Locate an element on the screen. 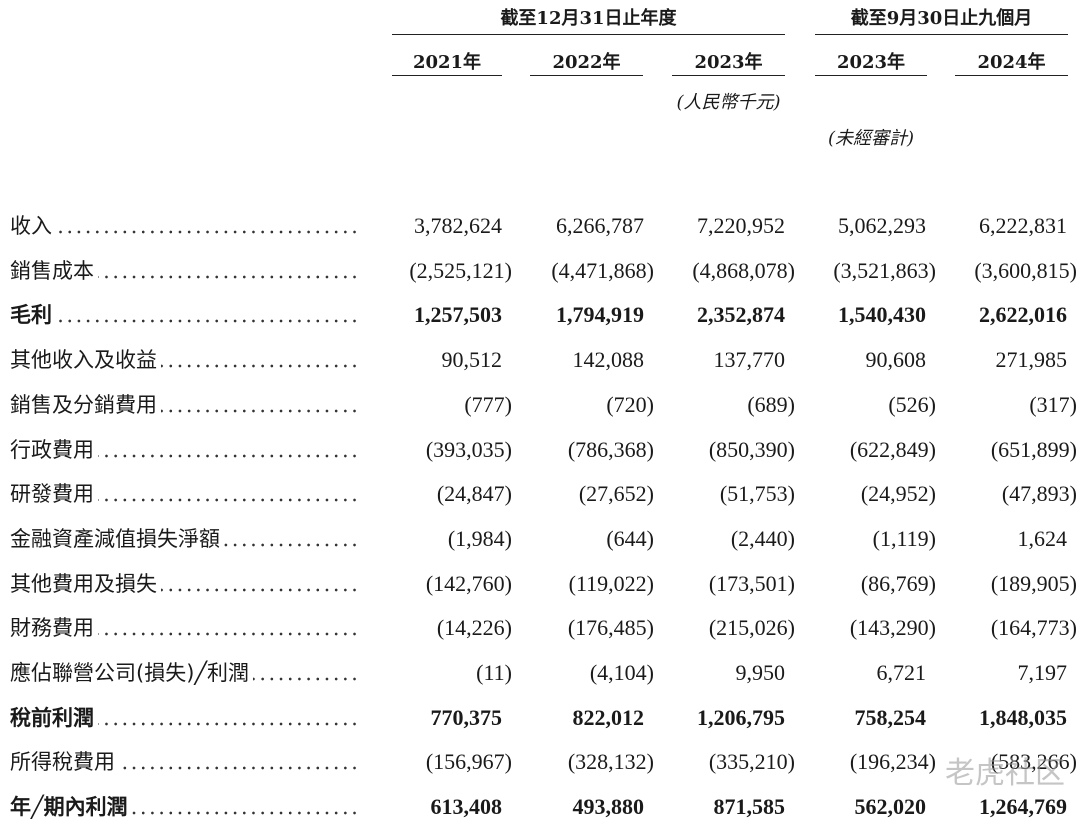 This screenshot has width=1080, height=831. cell-value: (1,984) is located at coordinates (479, 538).